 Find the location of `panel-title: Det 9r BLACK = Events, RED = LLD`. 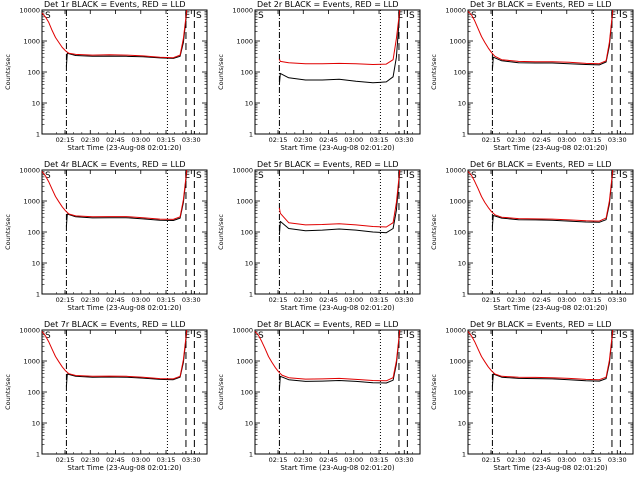

panel-title: Det 9r BLACK = Events, RED = LLD is located at coordinates (541, 324).